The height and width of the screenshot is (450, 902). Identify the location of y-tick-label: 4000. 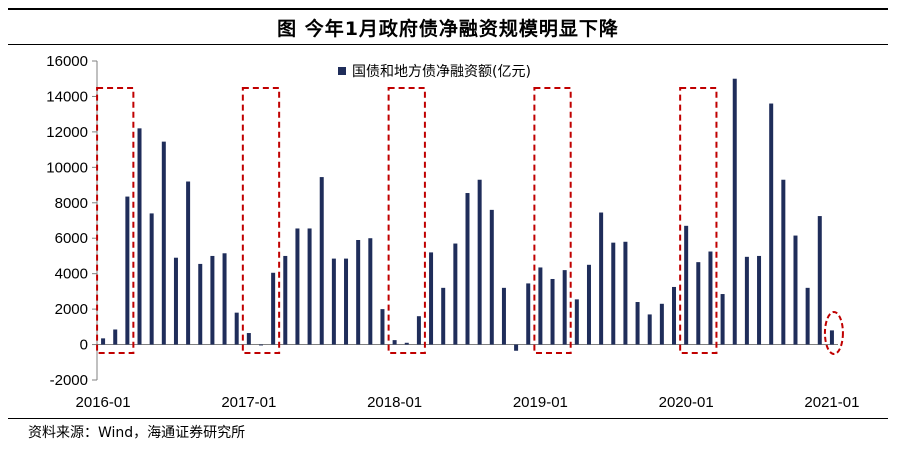
(71, 274).